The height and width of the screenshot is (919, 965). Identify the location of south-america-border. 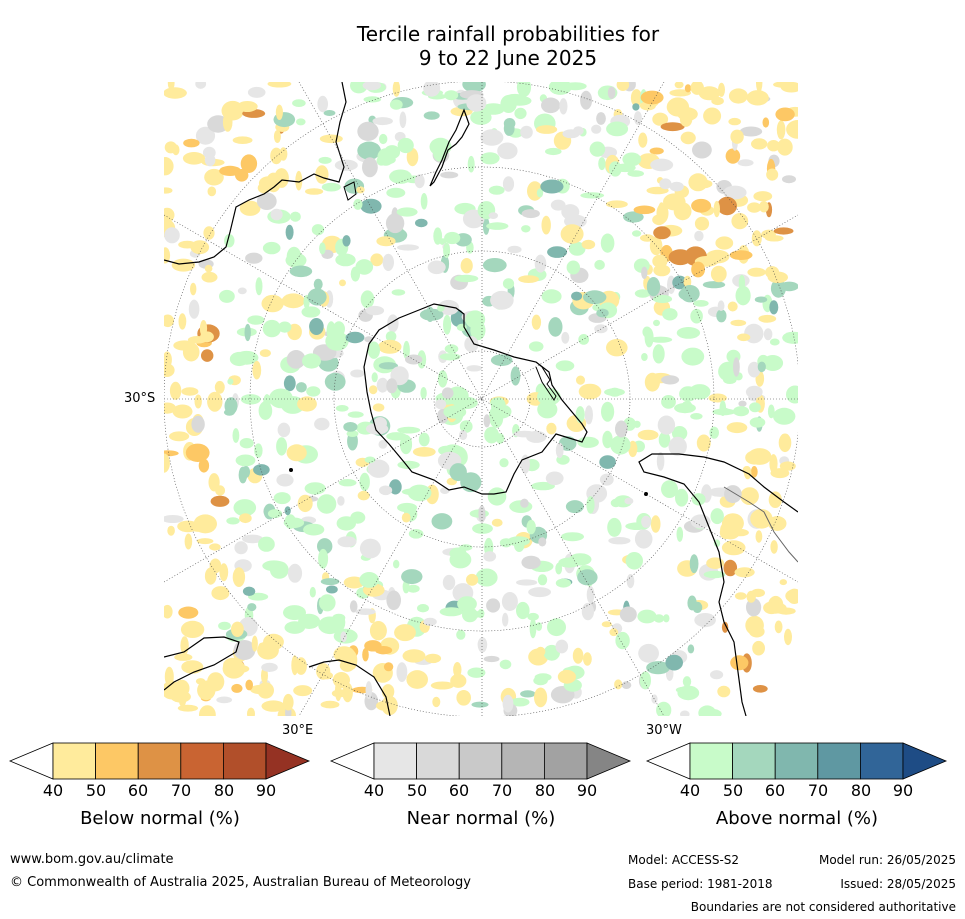
(760, 524).